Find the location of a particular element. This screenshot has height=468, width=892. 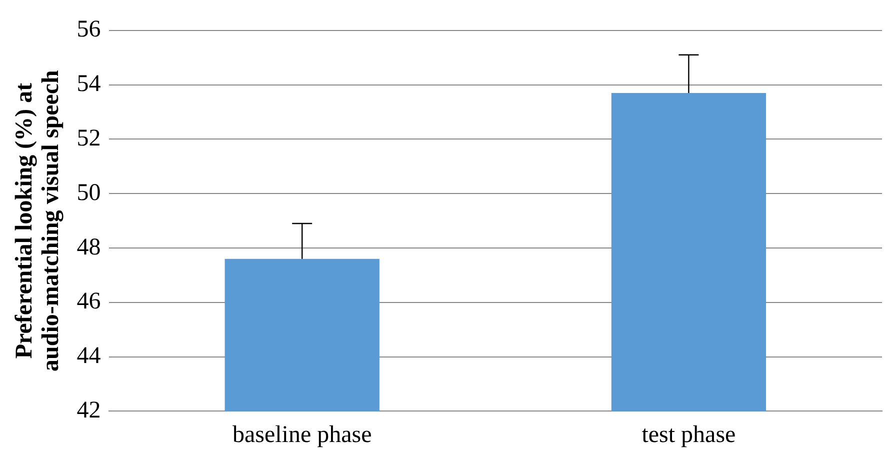

y-tick-label: 44 is located at coordinates (88, 356).